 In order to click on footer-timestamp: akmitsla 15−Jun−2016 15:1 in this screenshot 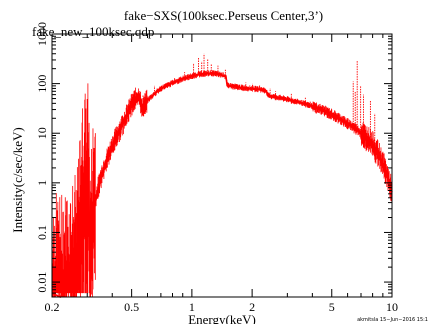, I will do `click(392, 320)`.